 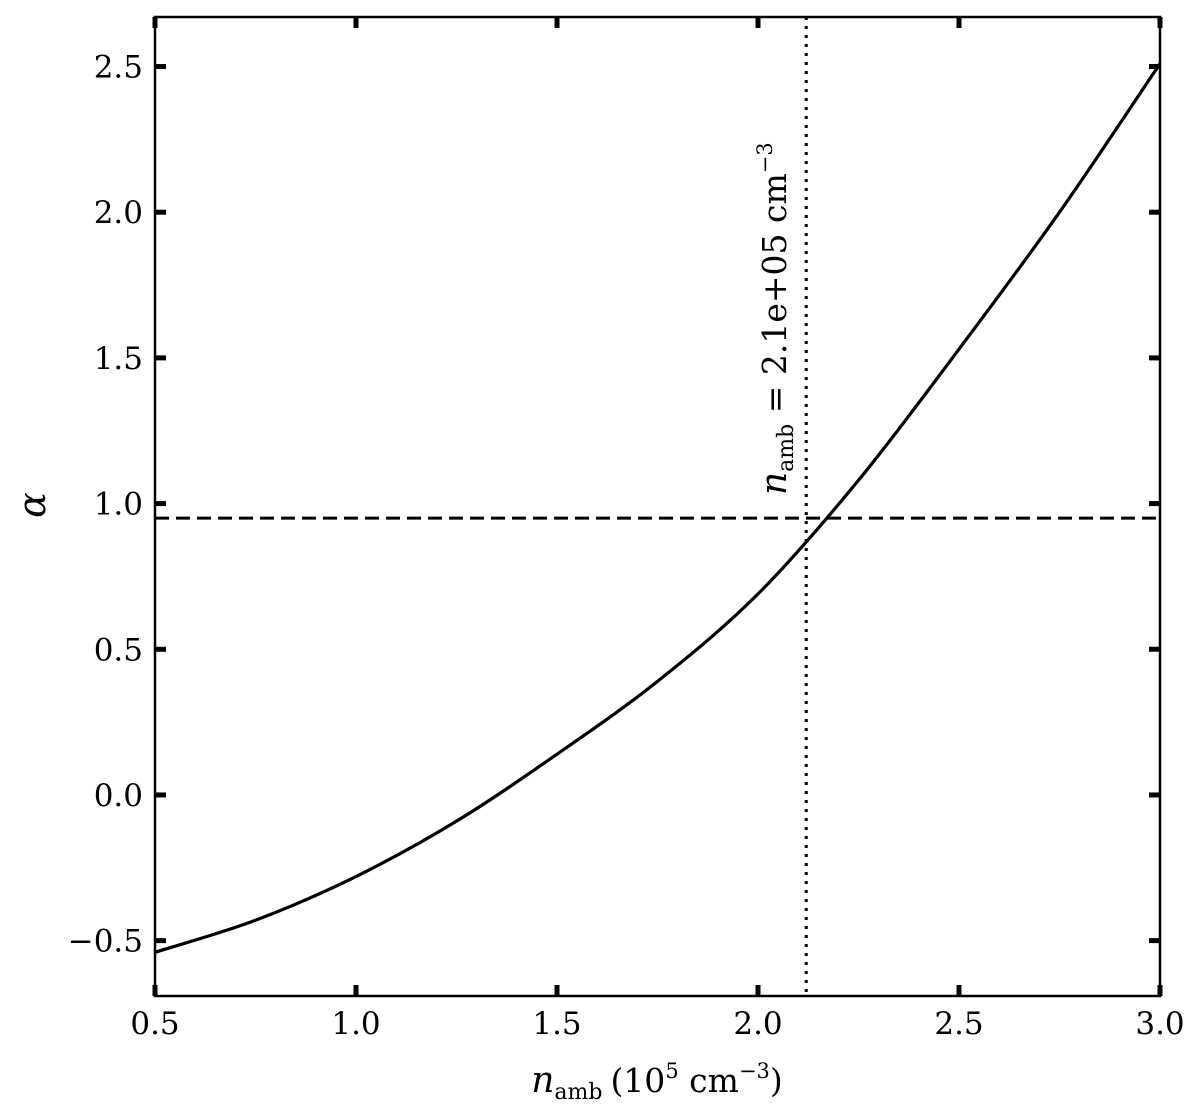 What do you see at coordinates (776, 318) in the screenshot?
I see `threshold-annotation: namb = 2.1e+05 cm−3` at bounding box center [776, 318].